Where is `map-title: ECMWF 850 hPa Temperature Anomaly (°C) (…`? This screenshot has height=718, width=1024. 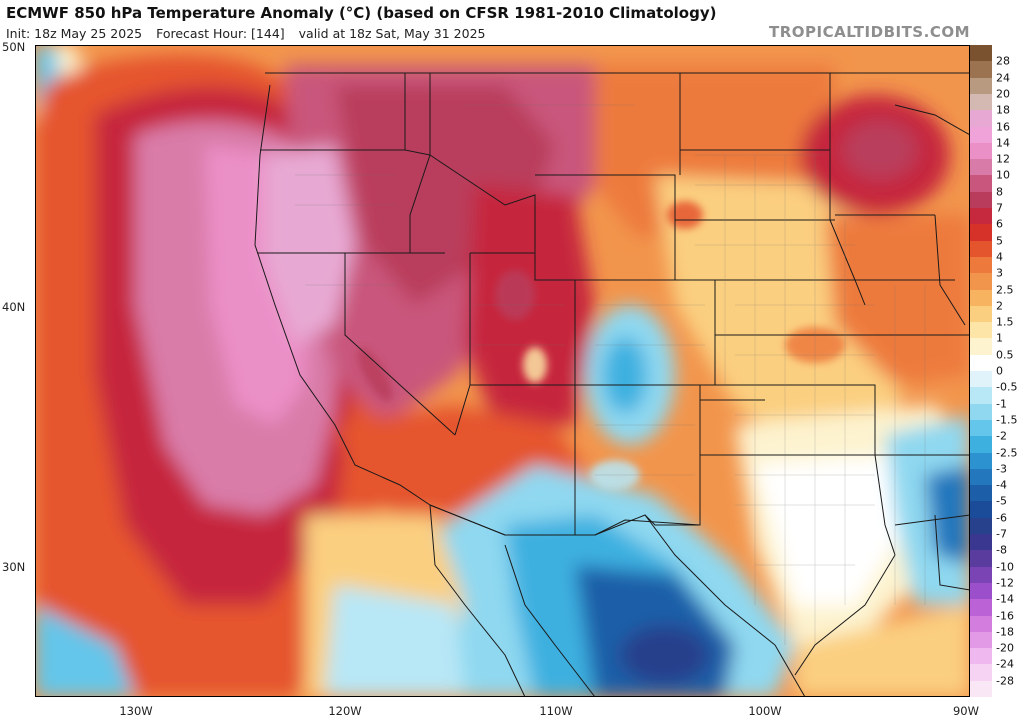
map-title: ECMWF 850 hPa Temperature Anomaly (°C) (… is located at coordinates (361, 13).